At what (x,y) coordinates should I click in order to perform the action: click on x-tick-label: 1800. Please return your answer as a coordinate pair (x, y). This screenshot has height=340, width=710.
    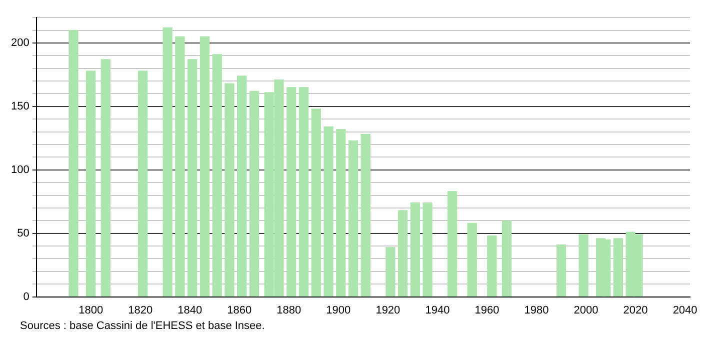
    Looking at the image, I should click on (91, 310).